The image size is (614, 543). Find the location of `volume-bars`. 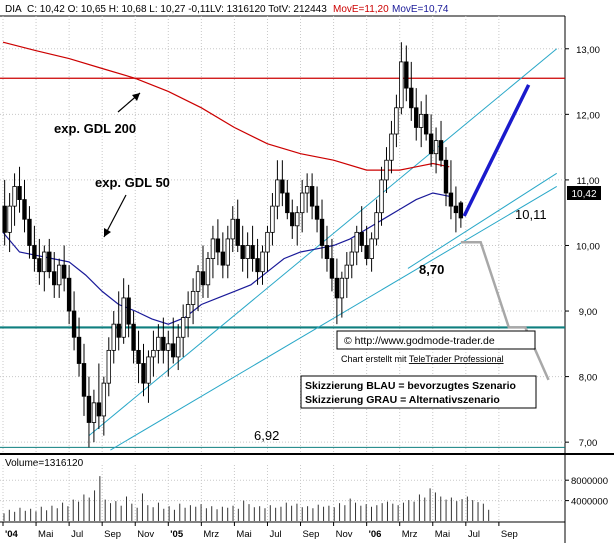

volume-bars is located at coordinates (246, 498).